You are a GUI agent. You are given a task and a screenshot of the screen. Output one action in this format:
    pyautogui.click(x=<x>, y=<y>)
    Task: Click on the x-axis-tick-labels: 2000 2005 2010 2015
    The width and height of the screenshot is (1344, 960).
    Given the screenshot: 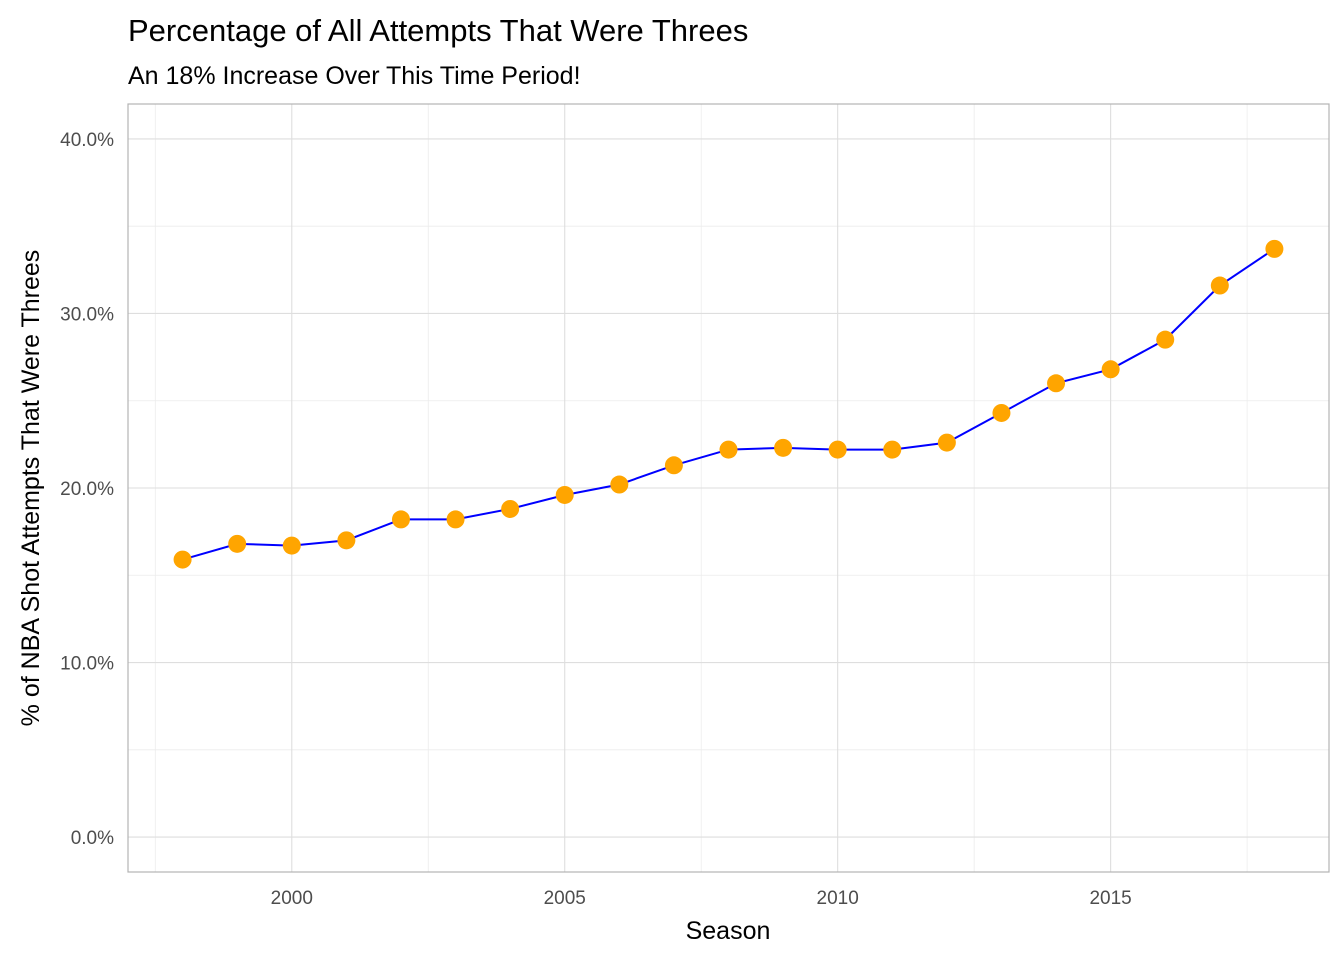 What is the action you would take?
    pyautogui.click(x=701, y=898)
    